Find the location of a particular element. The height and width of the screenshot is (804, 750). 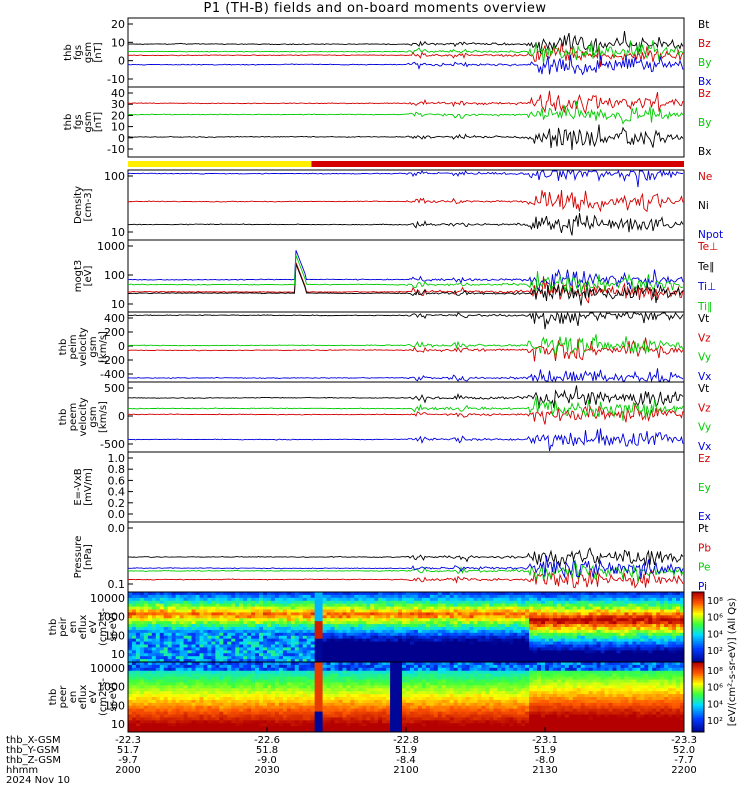

ytick-label: 10000 is located at coordinates (107, 598).